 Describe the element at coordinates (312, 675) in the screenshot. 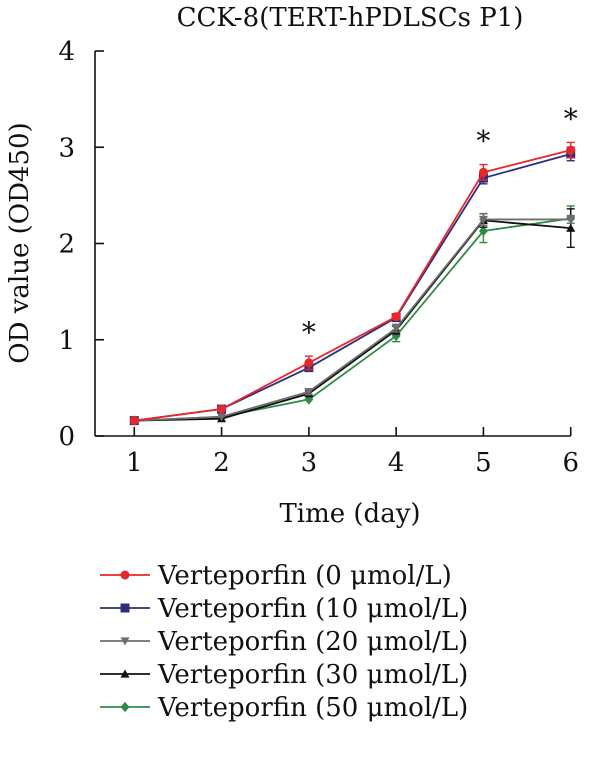

I see `legend-label: Verteporfin (30 μmol/L)` at that location.